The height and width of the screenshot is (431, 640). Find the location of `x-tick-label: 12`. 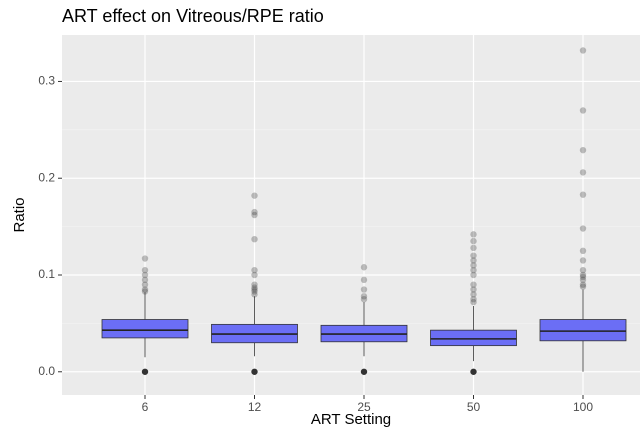

x-tick-label: 12 is located at coordinates (255, 407).